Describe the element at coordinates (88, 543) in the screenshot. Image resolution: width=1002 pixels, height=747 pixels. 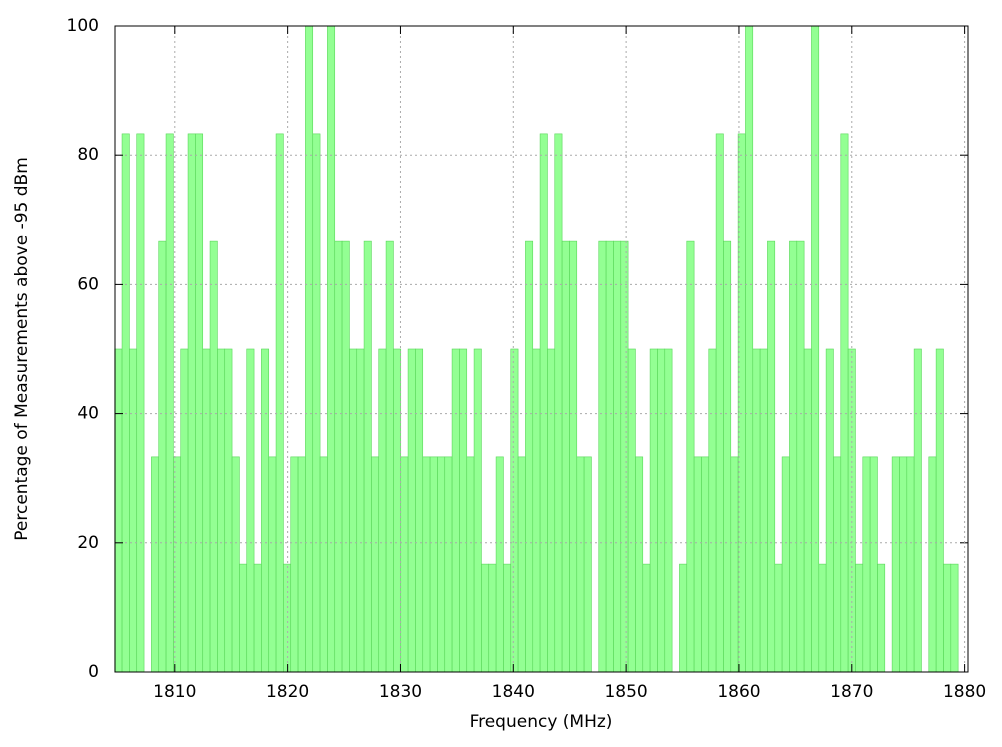
I see `y-tick-label: 20` at that location.